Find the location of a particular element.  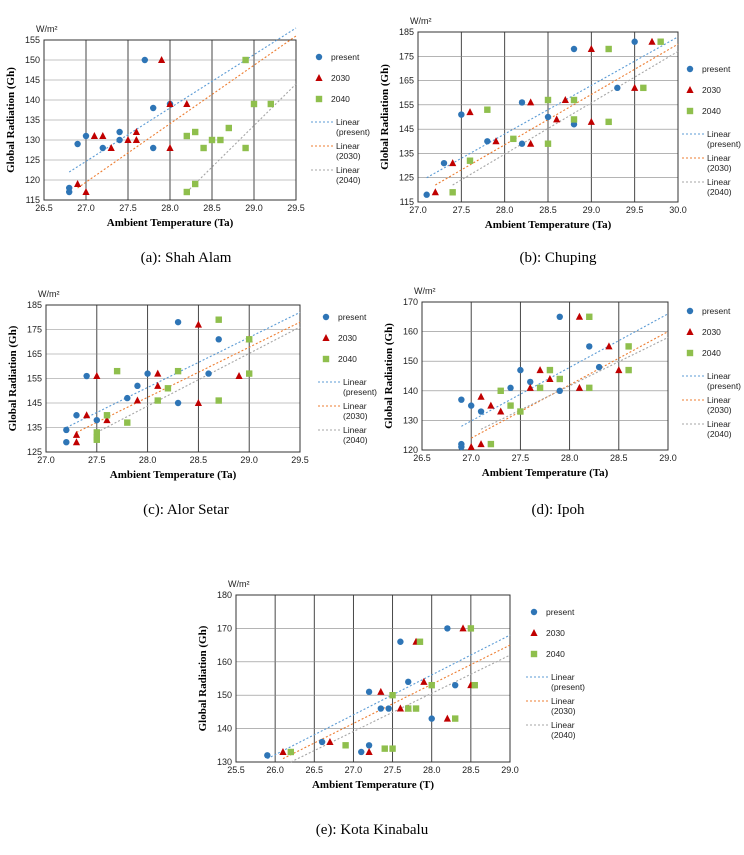

legend-label-lin_2030: (2030) is located at coordinates (719, 410).